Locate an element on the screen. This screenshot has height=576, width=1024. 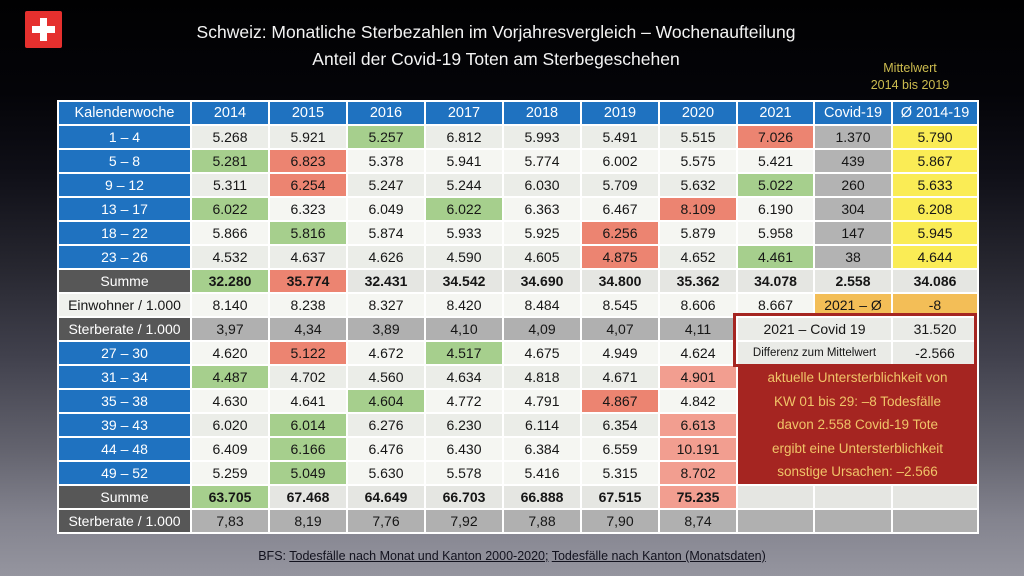
table-cell: 4.517 is located at coordinates (464, 353).